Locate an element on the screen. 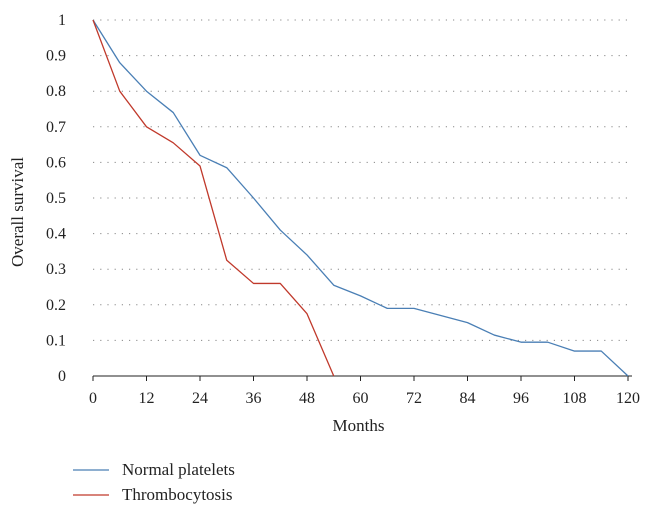 Image resolution: width=646 pixels, height=508 pixels. y-tick-label: 0.9 is located at coordinates (56, 56).